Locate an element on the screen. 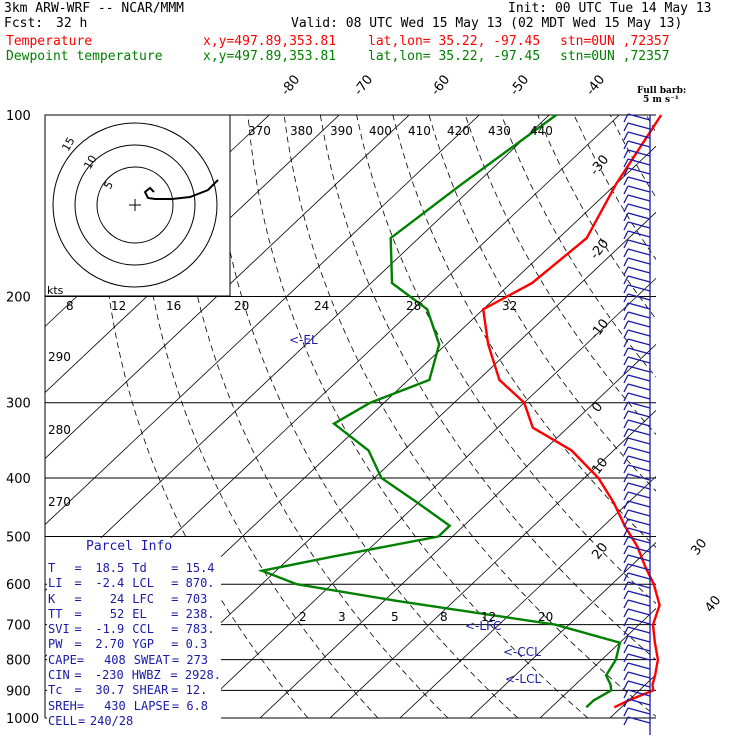  parcel-row: K = 24 LFC = 703 is located at coordinates (134, 599).